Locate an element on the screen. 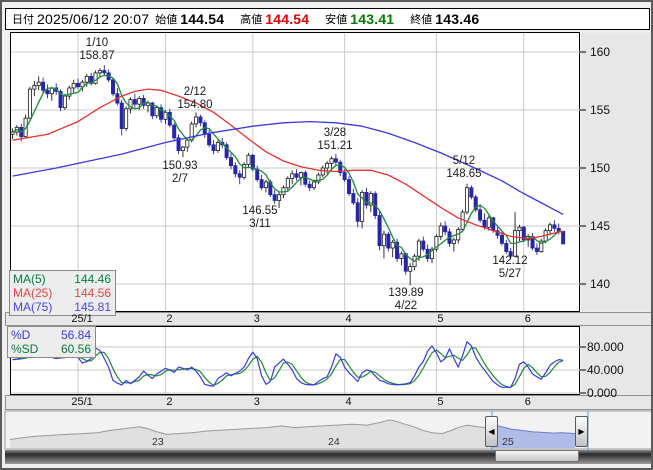 The width and height of the screenshot is (653, 470). low-value: 143.41 is located at coordinates (372, 19).